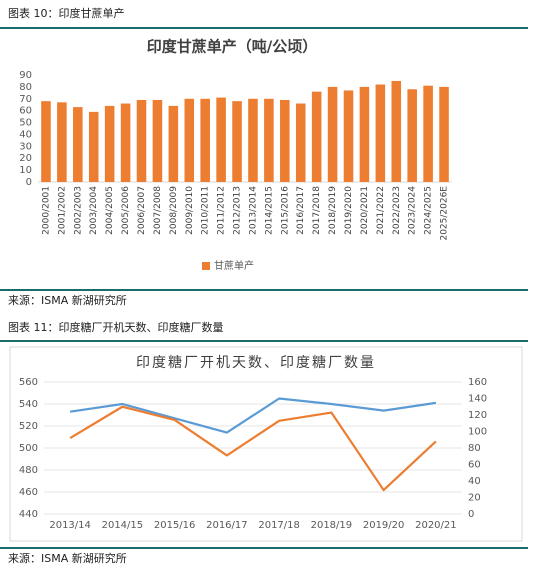  I want to click on y-tick-label: 500, so click(28, 448).